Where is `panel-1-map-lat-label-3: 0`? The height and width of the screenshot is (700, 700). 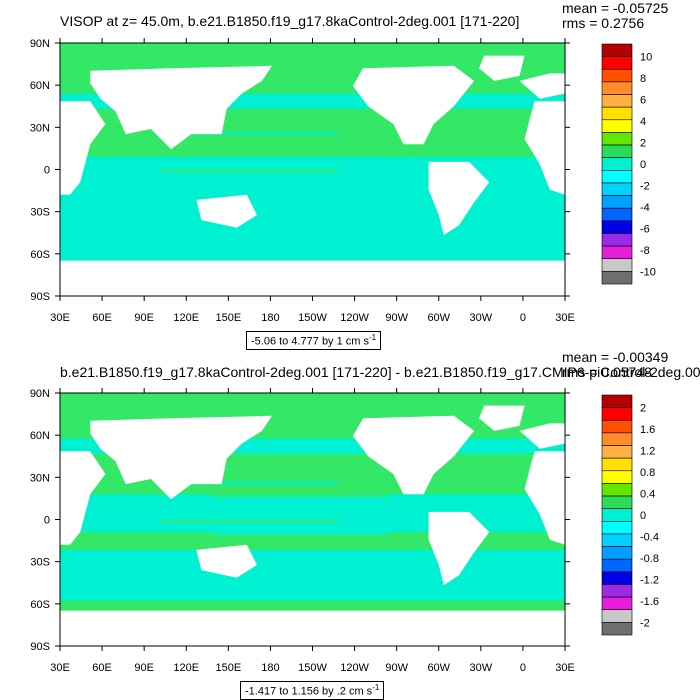 panel-1-map-lat-label-3: 0 is located at coordinates (47, 171).